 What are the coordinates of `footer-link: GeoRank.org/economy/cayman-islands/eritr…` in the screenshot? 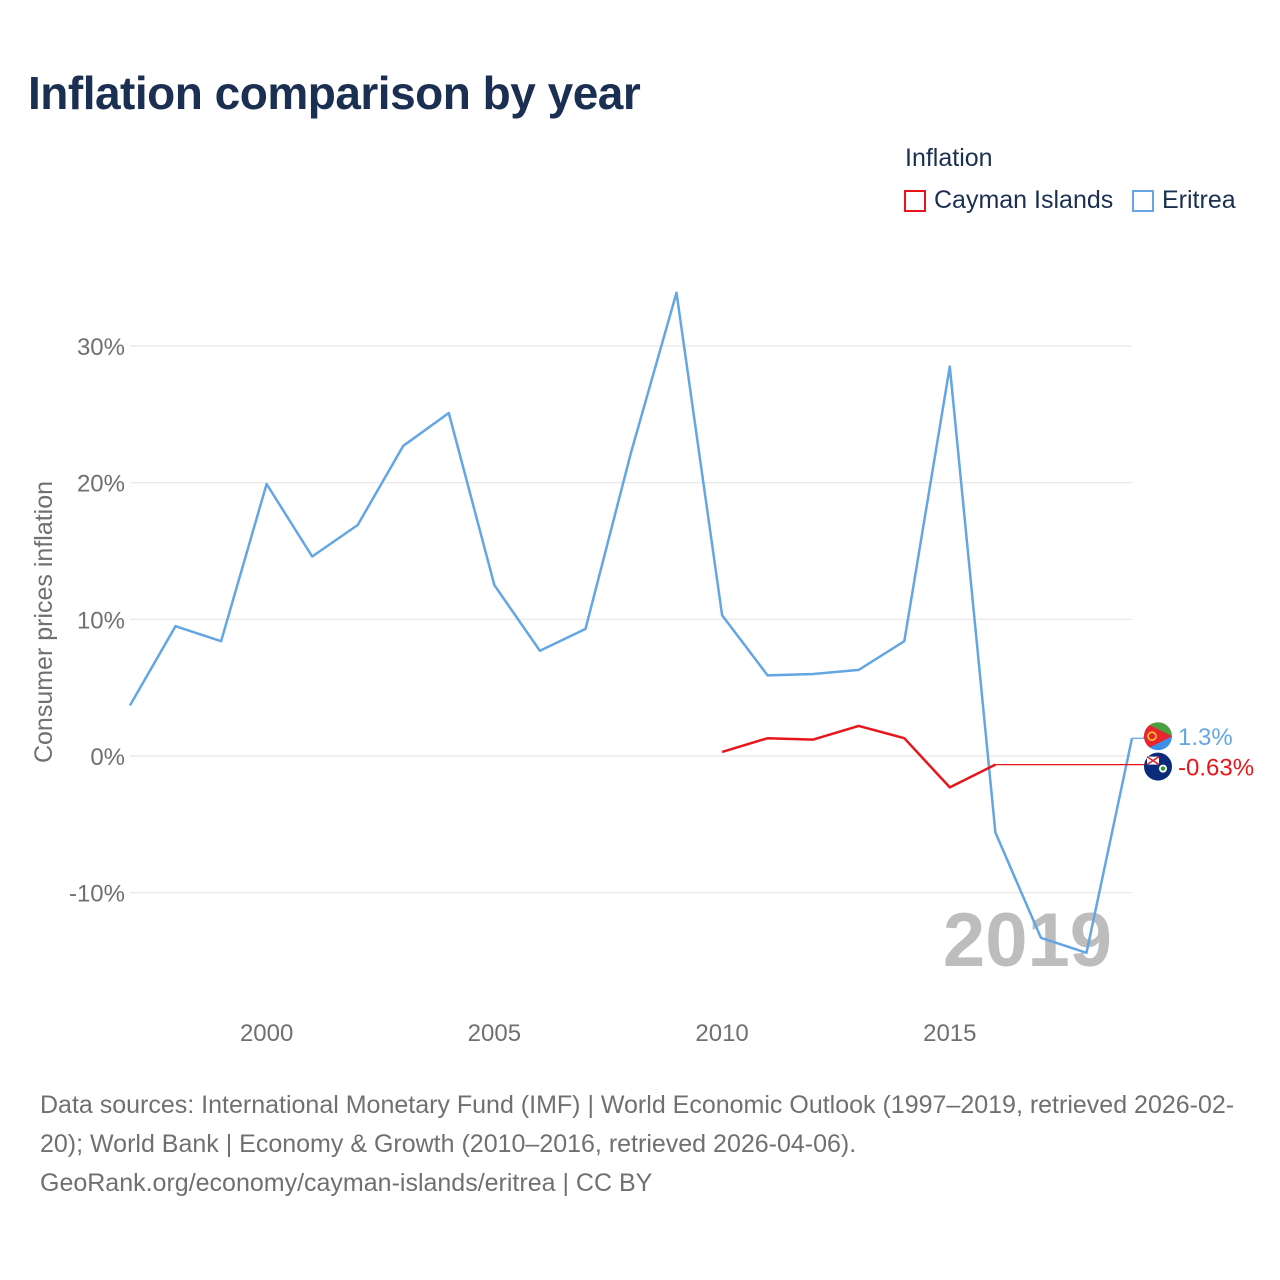 It's located at (346, 1183).